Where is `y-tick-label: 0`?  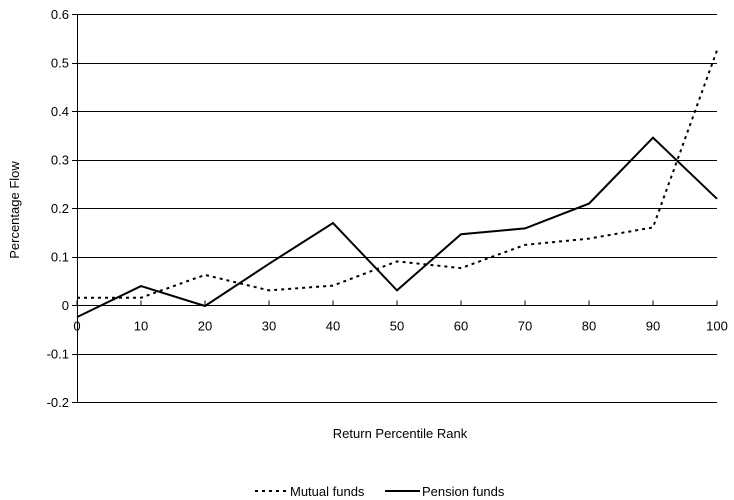
y-tick-label: 0 is located at coordinates (65, 305).